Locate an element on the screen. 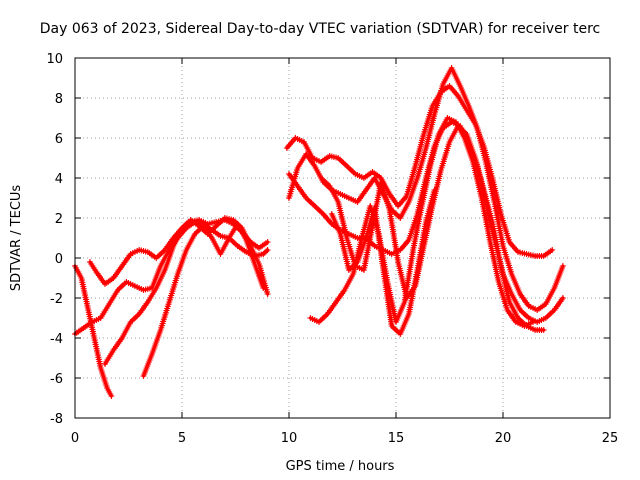  data-series-s5 is located at coordinates (203, 300).